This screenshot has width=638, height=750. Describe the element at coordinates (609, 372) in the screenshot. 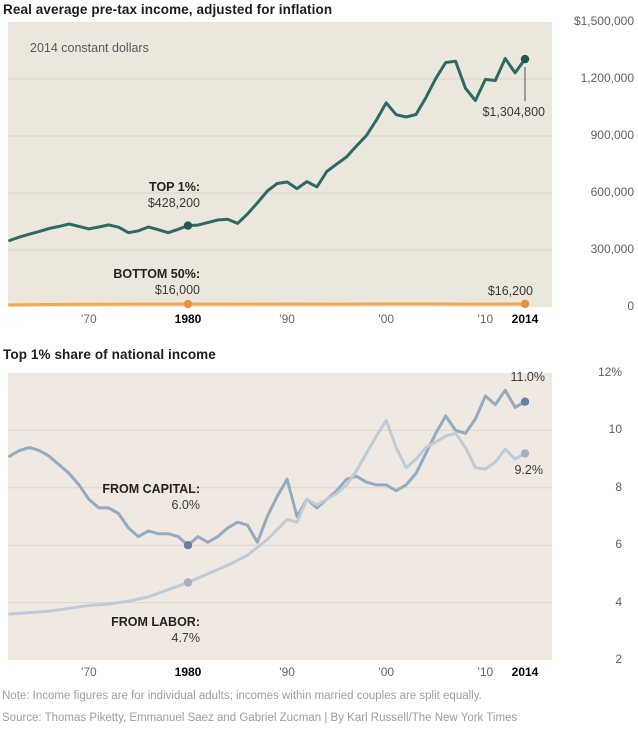

I see `y-axis-label: 12%` at that location.